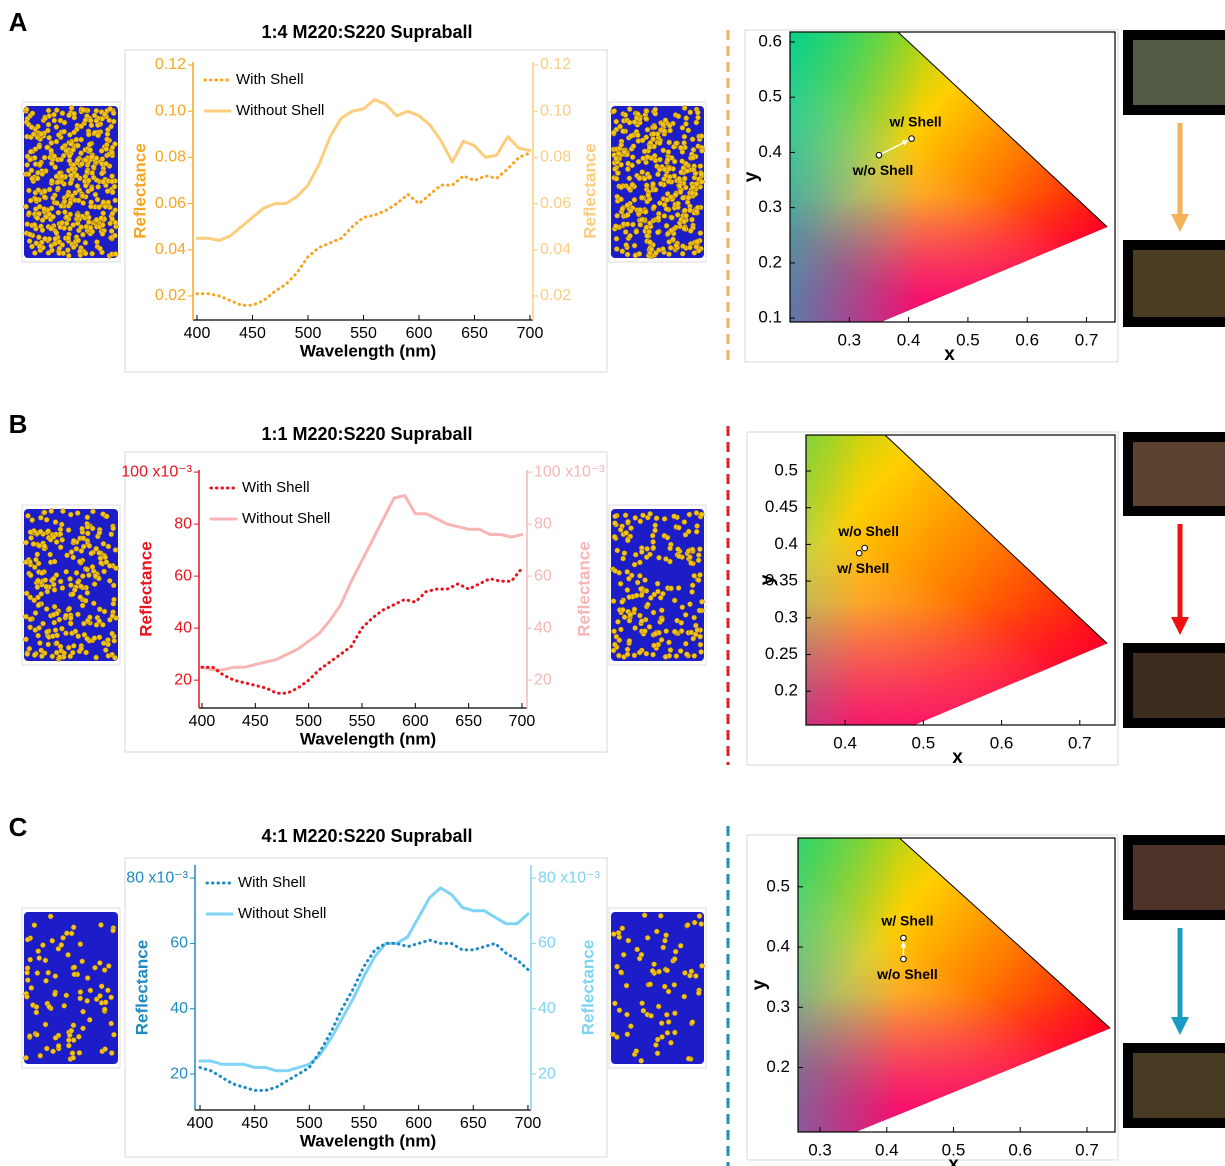 Image resolution: width=1225 pixels, height=1166 pixels. I want to click on chart-title: 4:1 M220:S220 Supraball, so click(366, 836).